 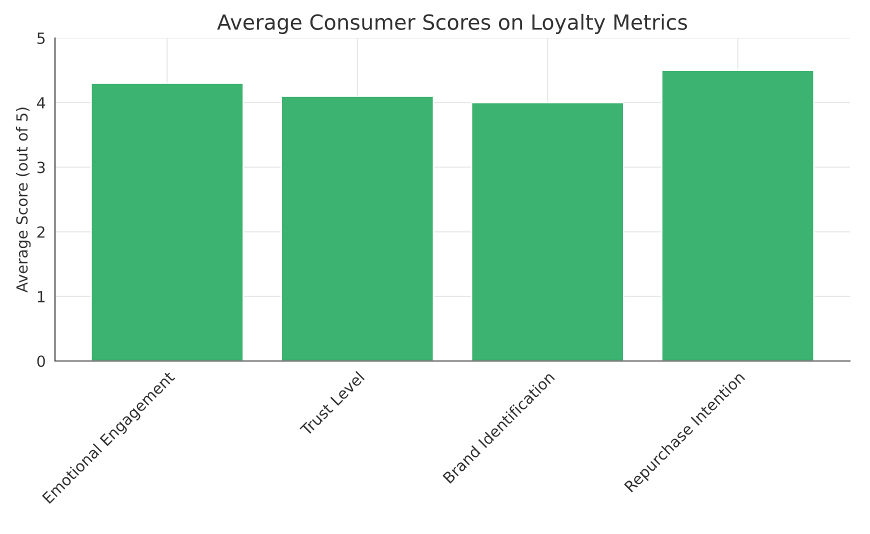 What do you see at coordinates (23, 200) in the screenshot?
I see `y-axis-title: Average Score (out of 5)` at bounding box center [23, 200].